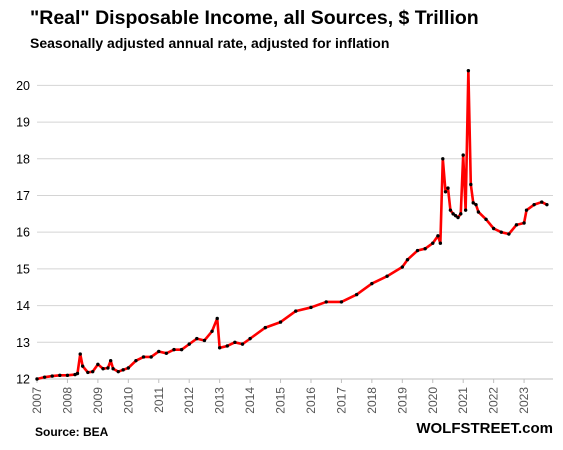 The height and width of the screenshot is (450, 563). Describe the element at coordinates (23, 233) in the screenshot. I see `y-tick-label: 16` at that location.